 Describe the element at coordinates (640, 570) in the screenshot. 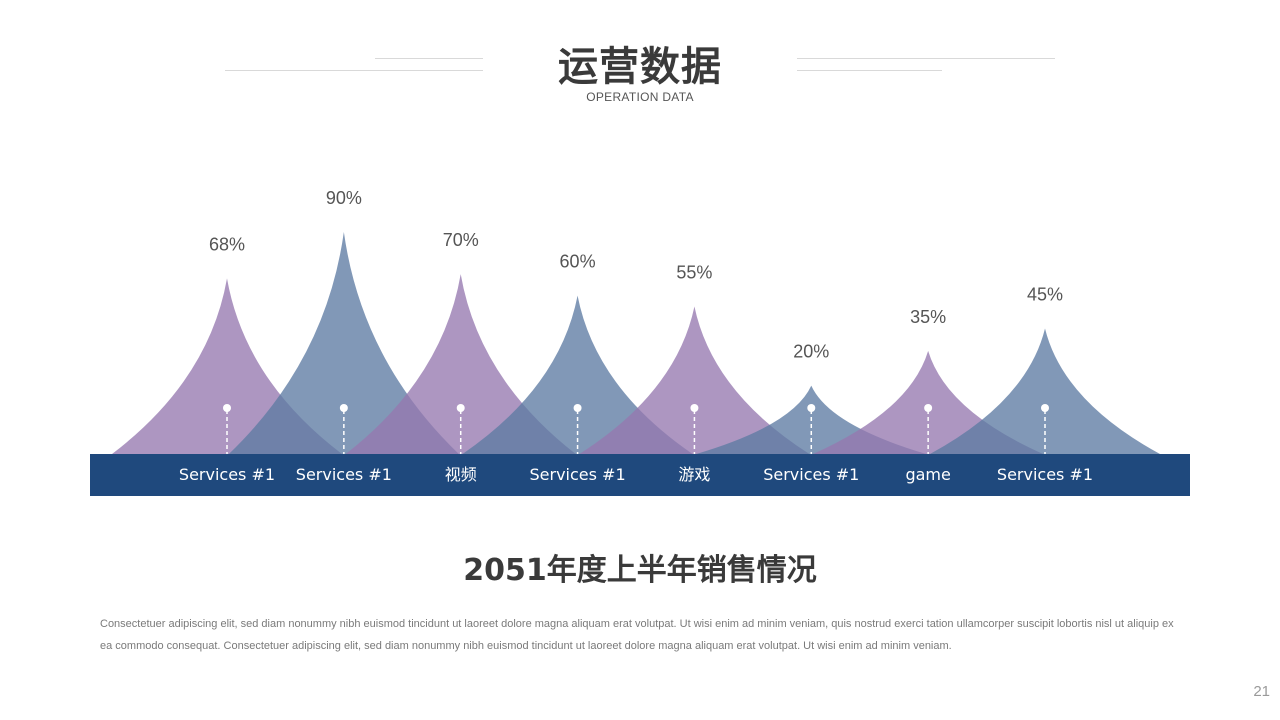

I see `section-heading: 2051年度上半年销售情况` at that location.